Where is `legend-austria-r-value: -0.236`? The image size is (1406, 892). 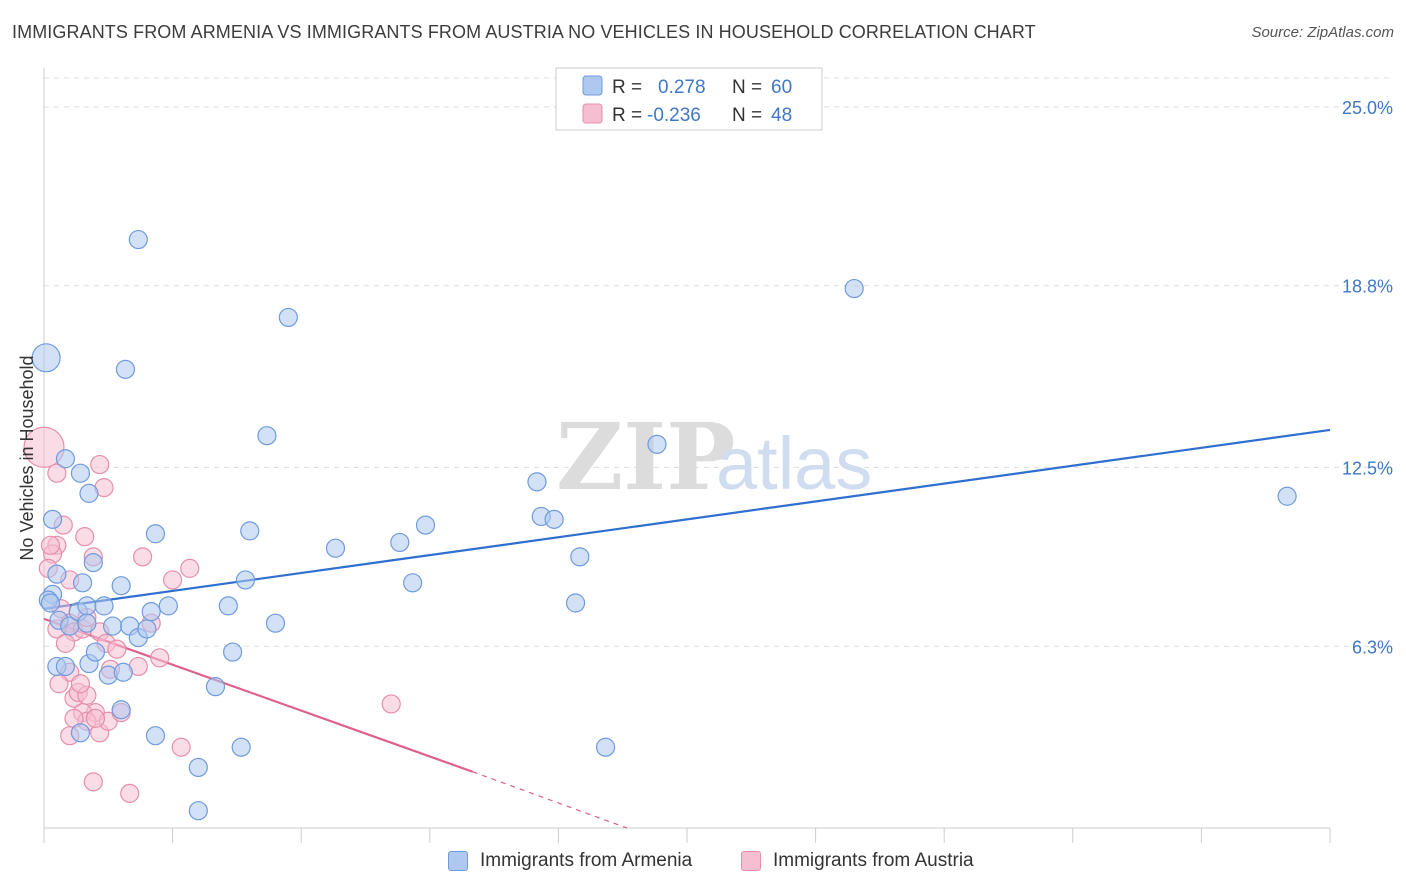
legend-austria-r-value: -0.236 is located at coordinates (674, 115).